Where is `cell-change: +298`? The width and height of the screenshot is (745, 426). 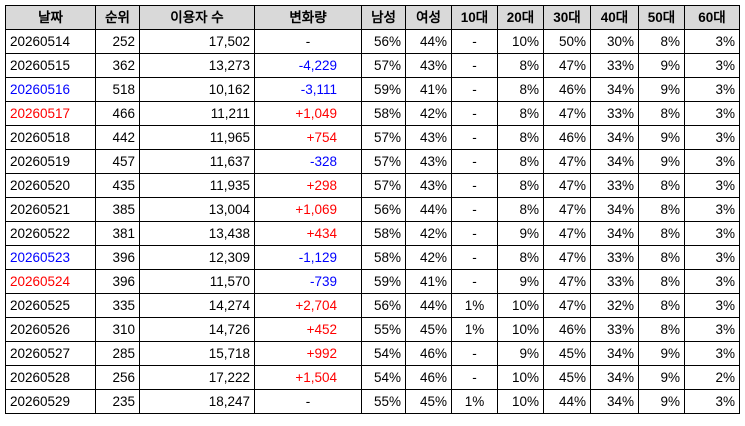 cell-change: +298 is located at coordinates (308, 185).